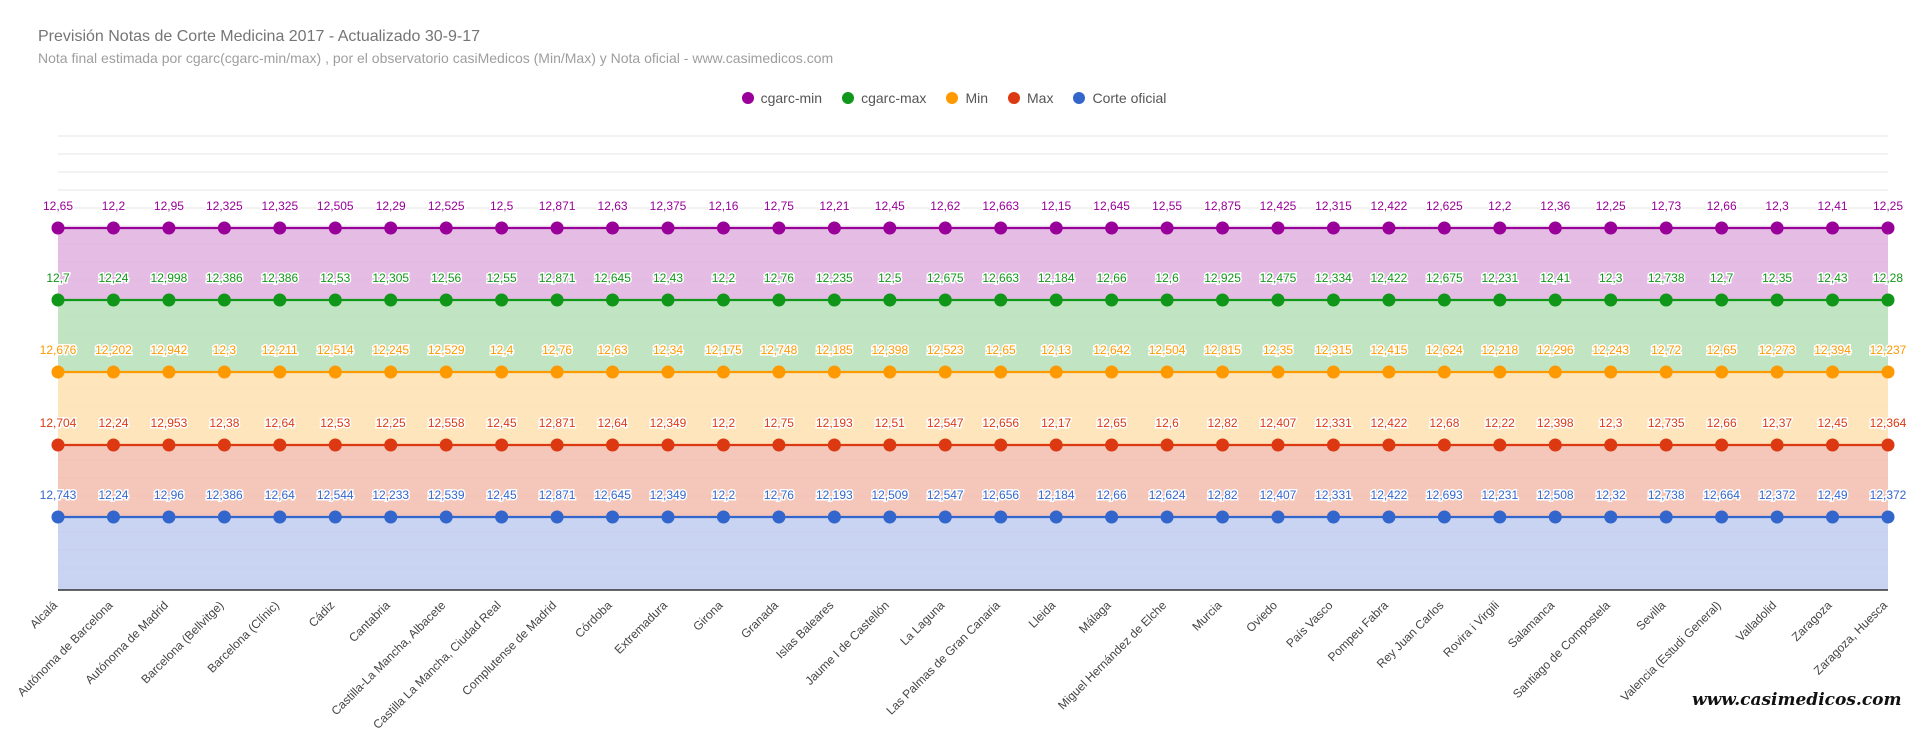  I want to click on legend-item-max: Max, so click(1030, 98).